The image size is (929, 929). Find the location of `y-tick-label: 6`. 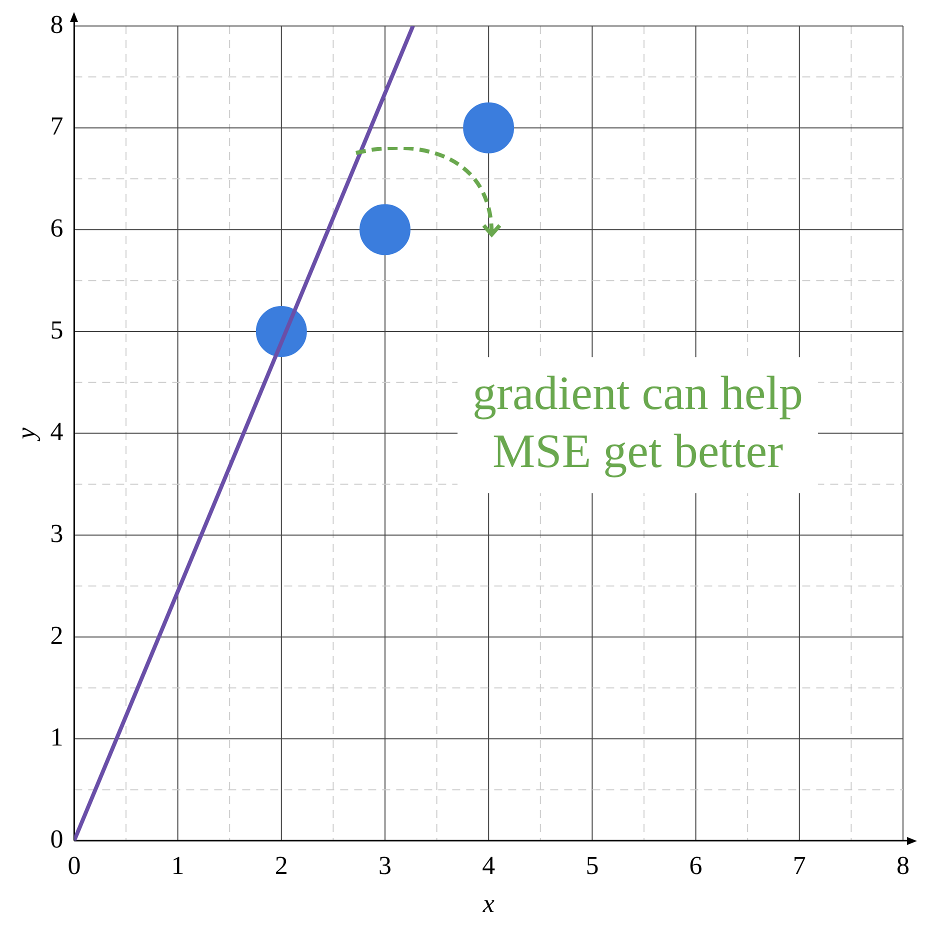

y-tick-label: 6 is located at coordinates (57, 227).